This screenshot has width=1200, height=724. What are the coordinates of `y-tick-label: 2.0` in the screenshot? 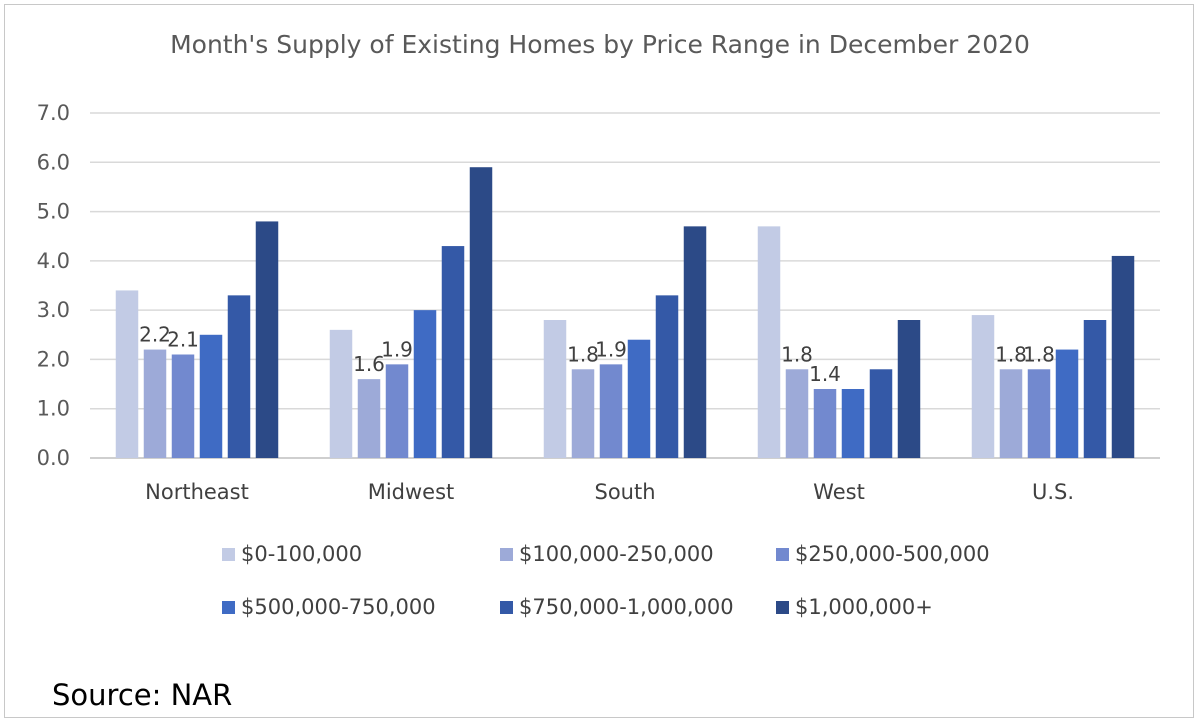 It's located at (53, 359).